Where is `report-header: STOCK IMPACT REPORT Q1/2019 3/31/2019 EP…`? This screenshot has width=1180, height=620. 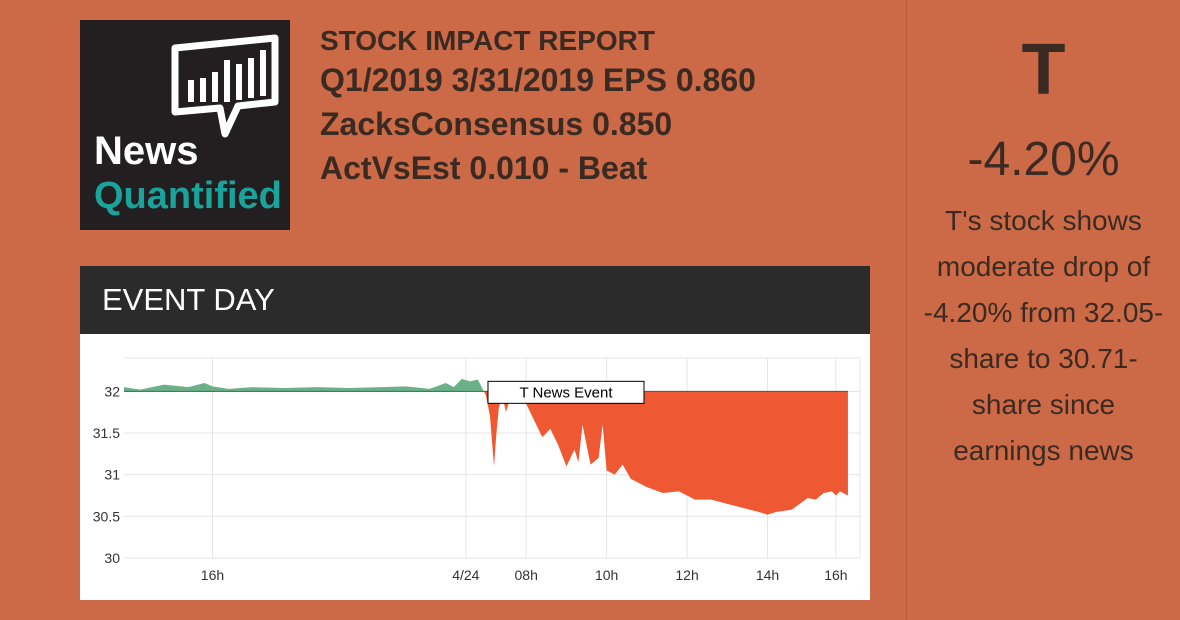 report-header: STOCK IMPACT REPORT Q1/2019 3/31/2019 EP… is located at coordinates (538, 107).